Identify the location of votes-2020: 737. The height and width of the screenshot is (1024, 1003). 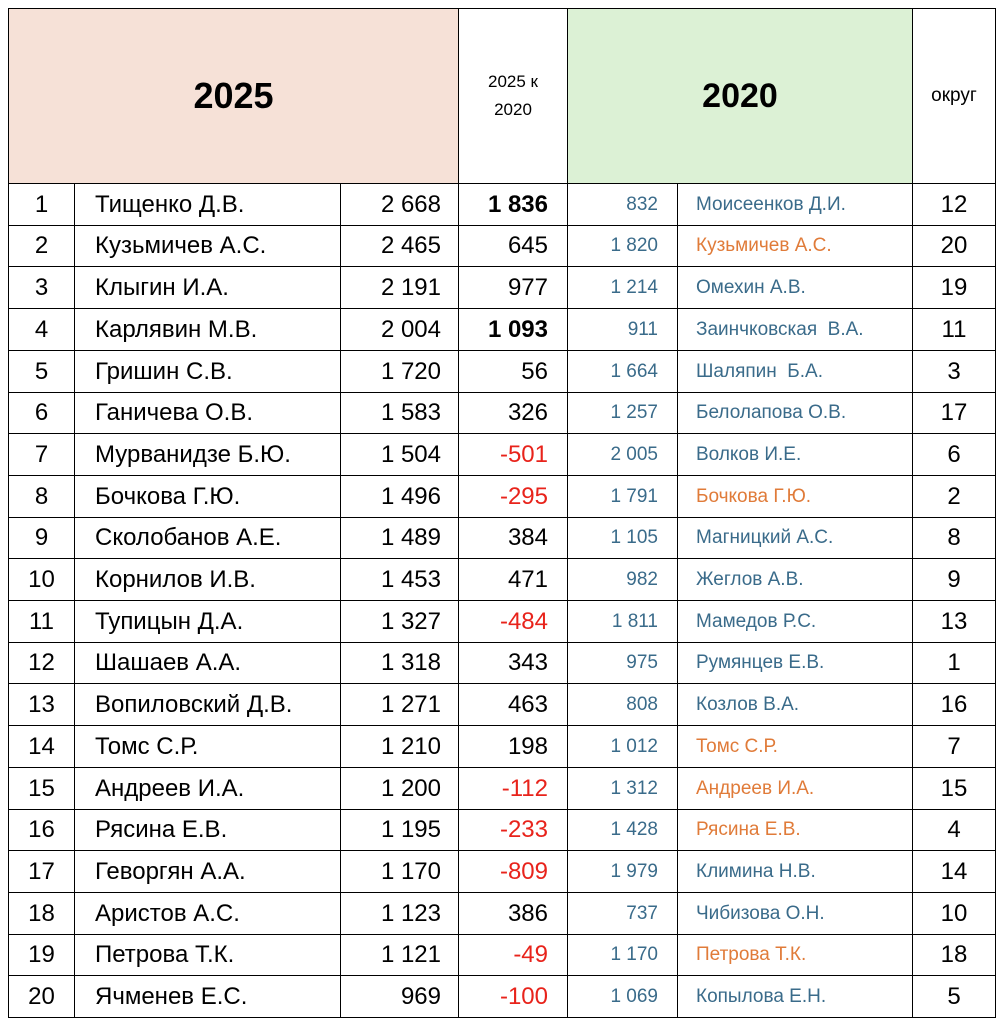
(623, 914).